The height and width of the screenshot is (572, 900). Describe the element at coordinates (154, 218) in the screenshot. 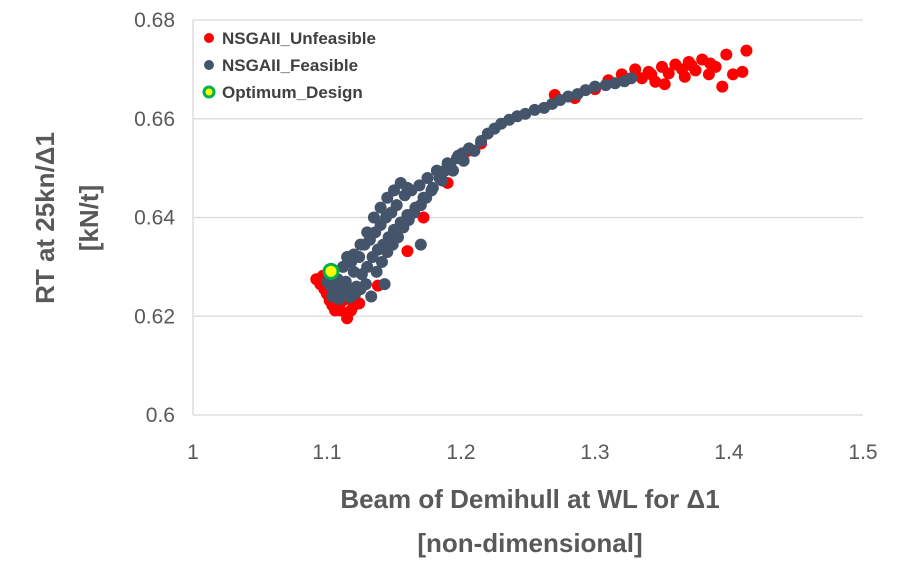

I see `y-tick-label: 0.64` at that location.